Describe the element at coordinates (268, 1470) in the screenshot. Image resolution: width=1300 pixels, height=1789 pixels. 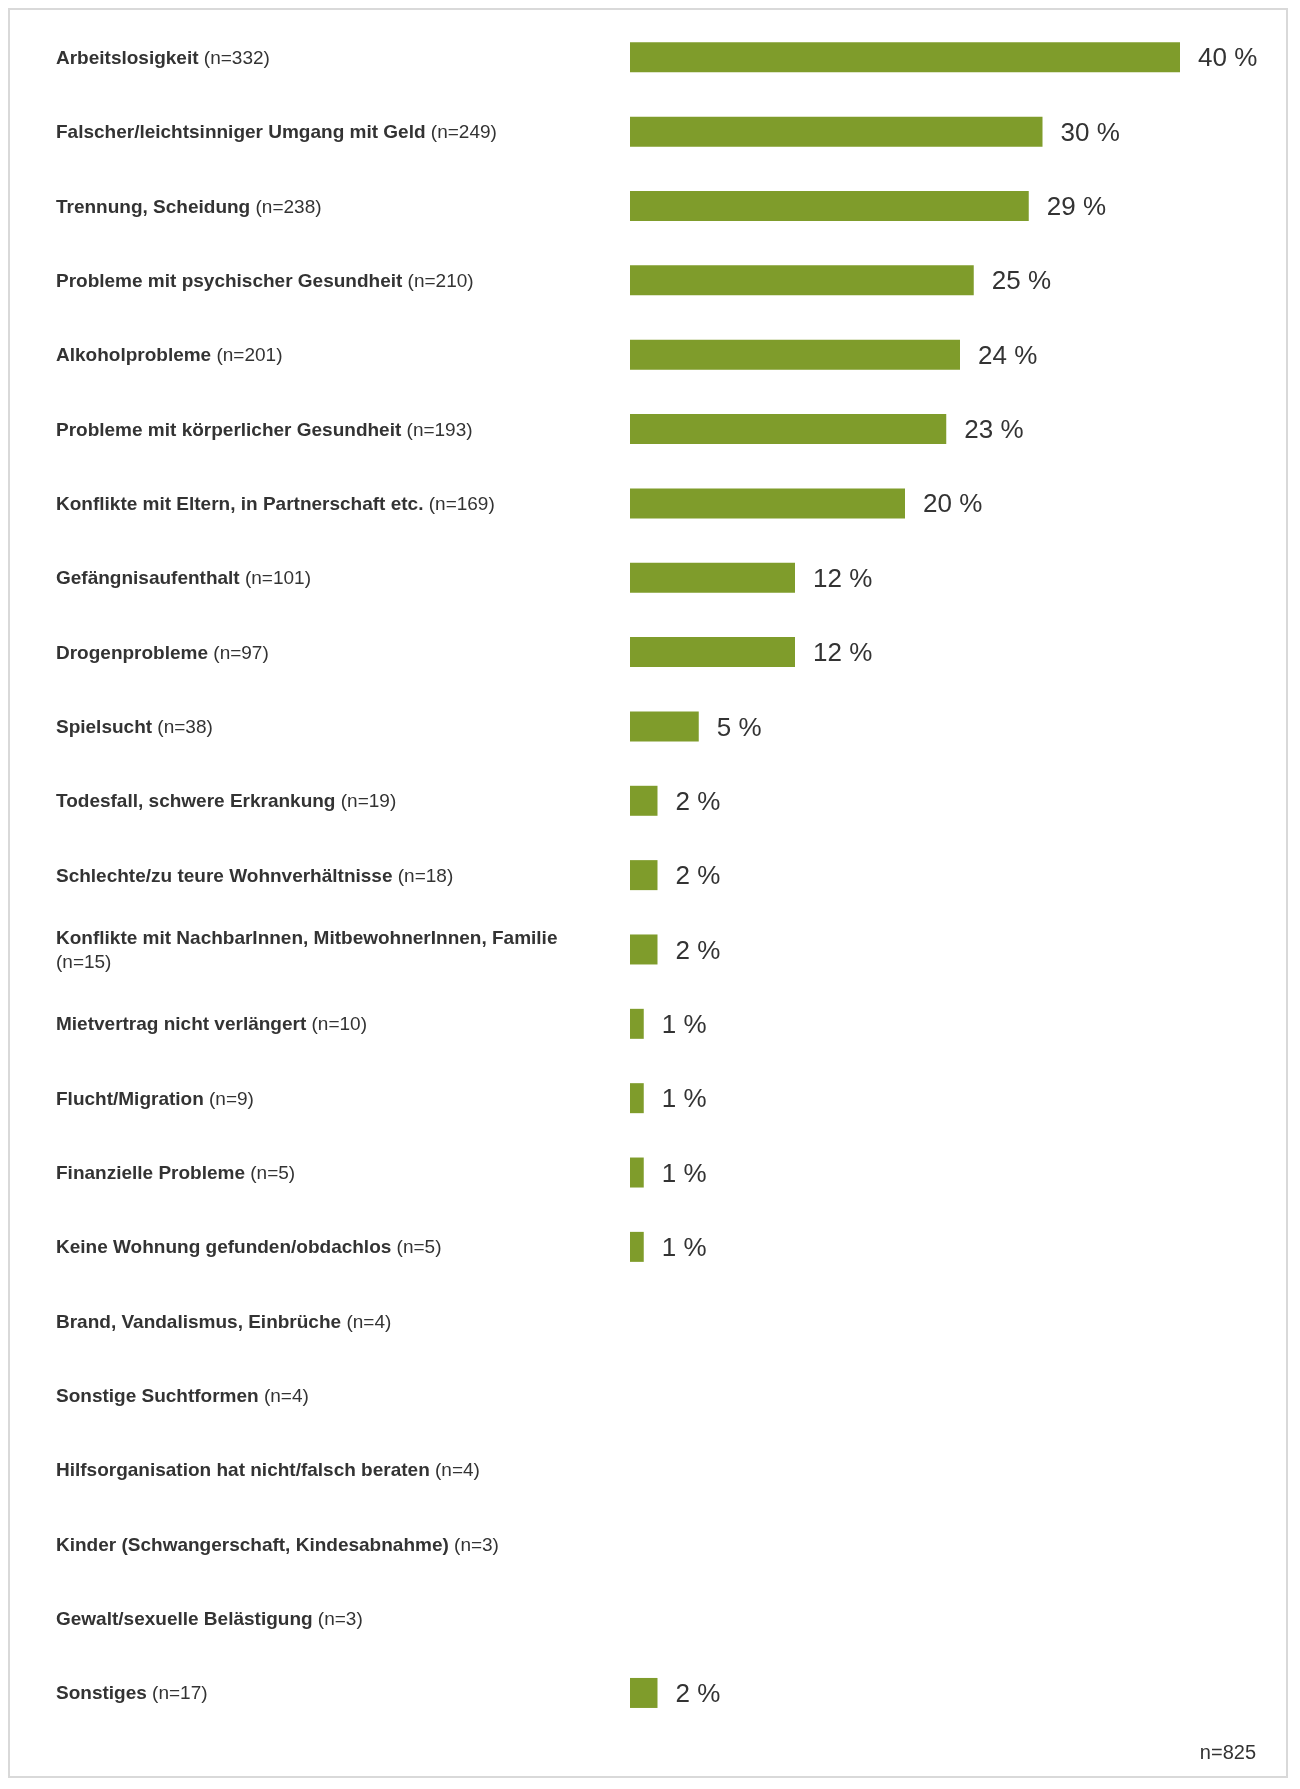
I see `y-tick-label: Hilfsorganisation hat nicht/falsch beraten (n=4)` at that location.